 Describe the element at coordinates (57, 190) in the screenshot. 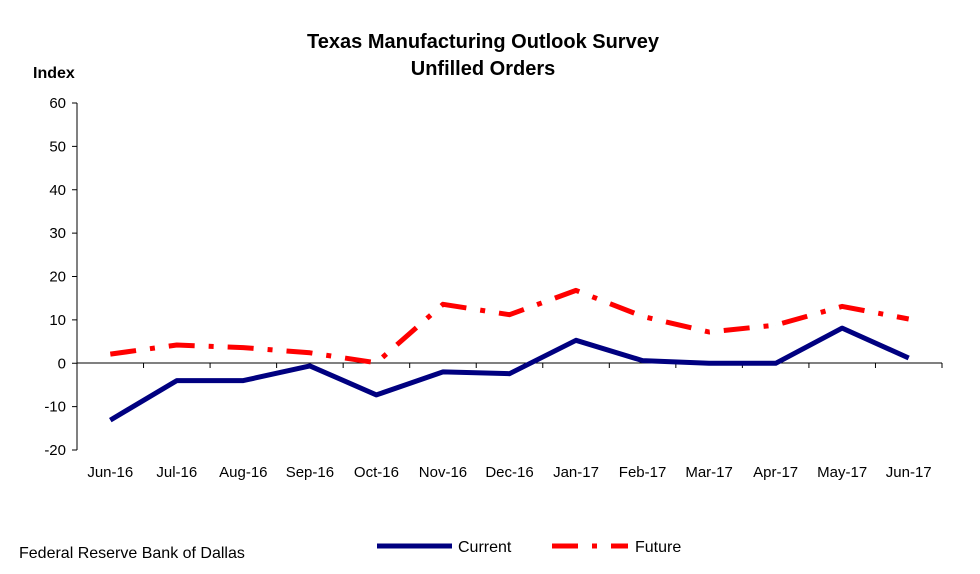

I see `y-tick-label: 40` at that location.